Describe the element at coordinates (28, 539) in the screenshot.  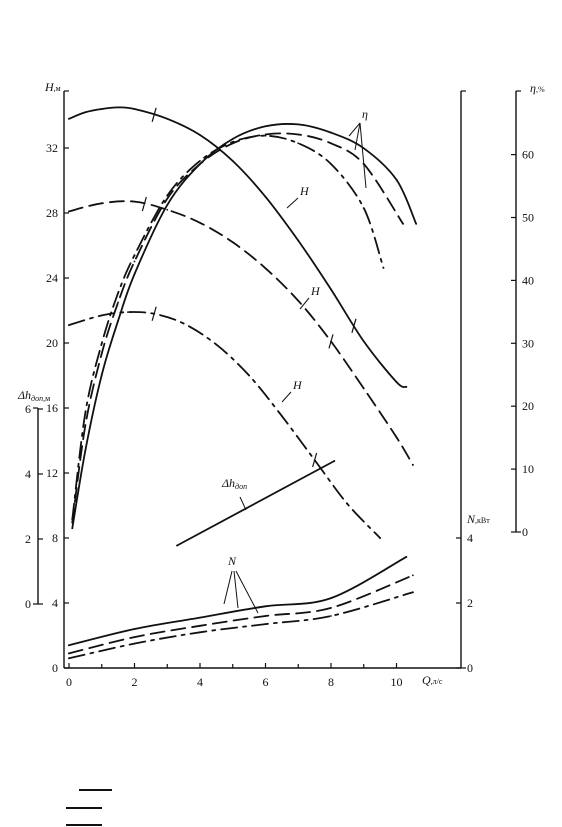
I see `tick-label-y_npsh: 2` at that location.